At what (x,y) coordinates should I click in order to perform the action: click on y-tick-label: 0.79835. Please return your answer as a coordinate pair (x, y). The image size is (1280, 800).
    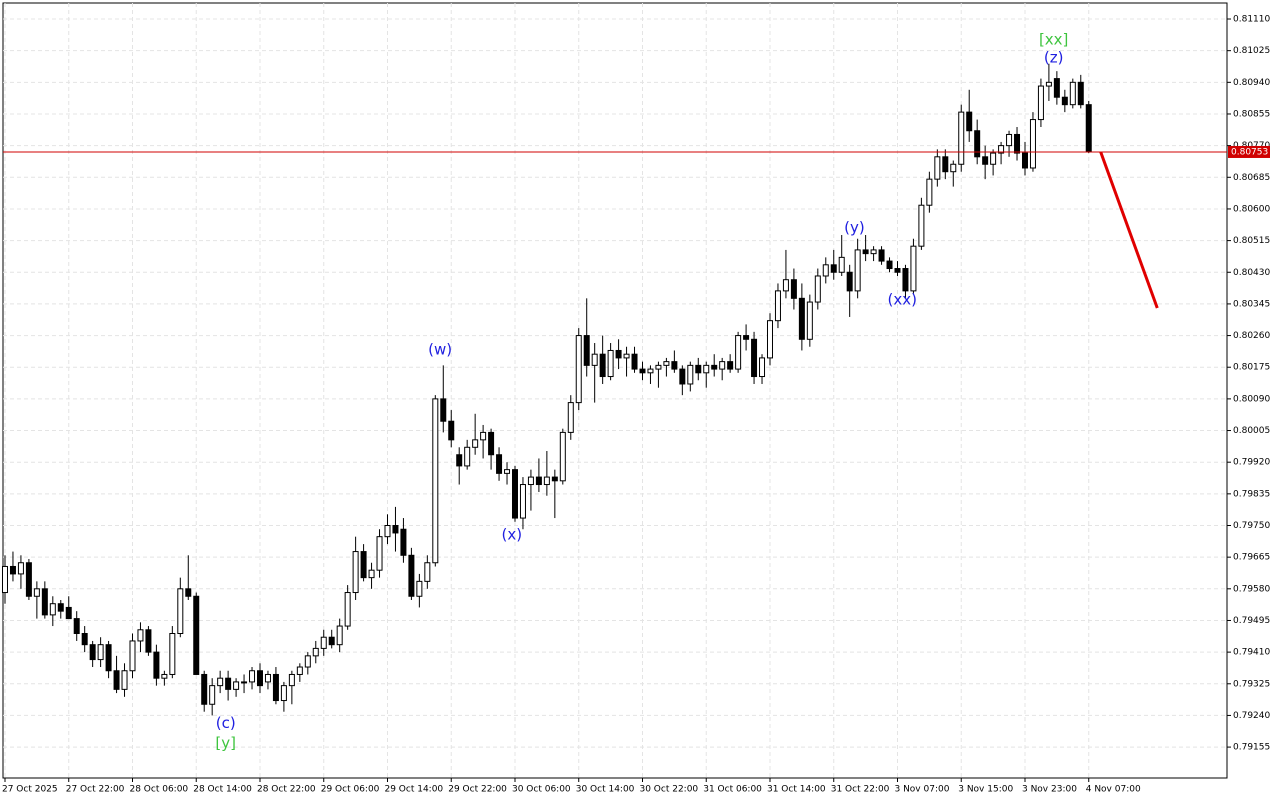
    Looking at the image, I should click on (1251, 494).